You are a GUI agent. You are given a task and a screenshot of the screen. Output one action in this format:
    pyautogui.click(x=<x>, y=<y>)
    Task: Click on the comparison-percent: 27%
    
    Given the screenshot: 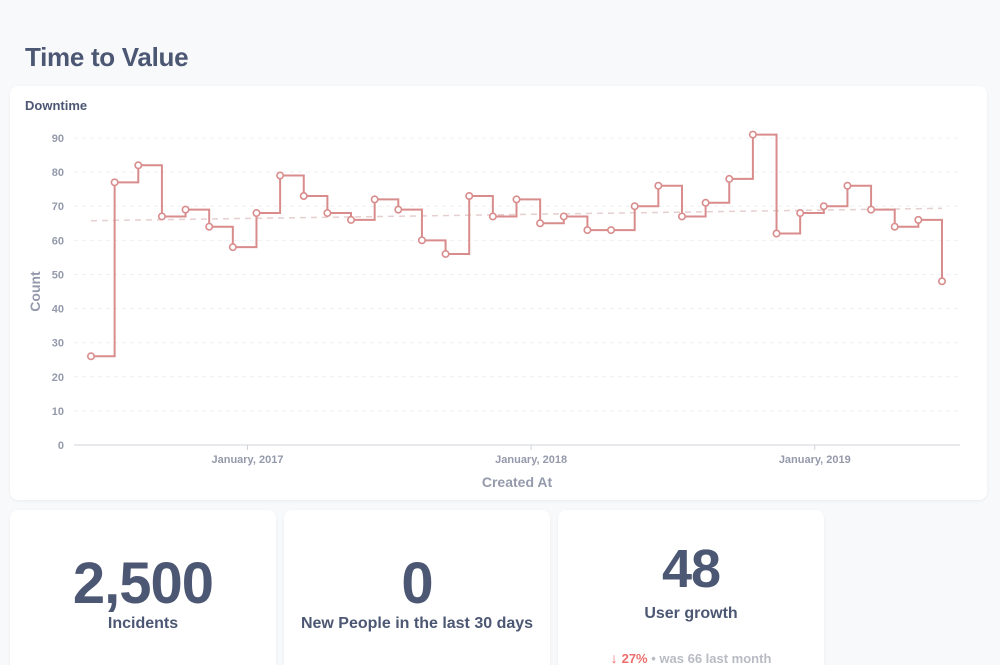 What is the action you would take?
    pyautogui.click(x=634, y=658)
    